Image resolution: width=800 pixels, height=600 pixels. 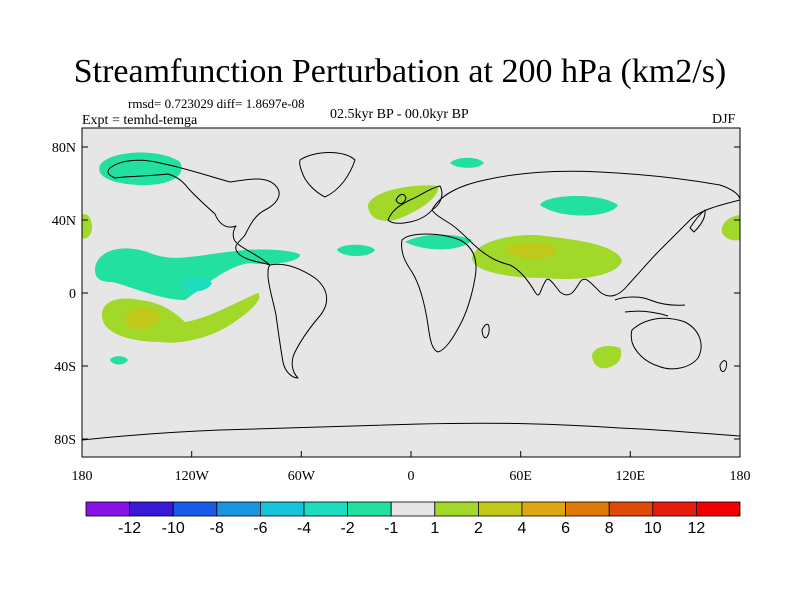 What do you see at coordinates (72, 294) in the screenshot?
I see `lat-label: 0` at bounding box center [72, 294].